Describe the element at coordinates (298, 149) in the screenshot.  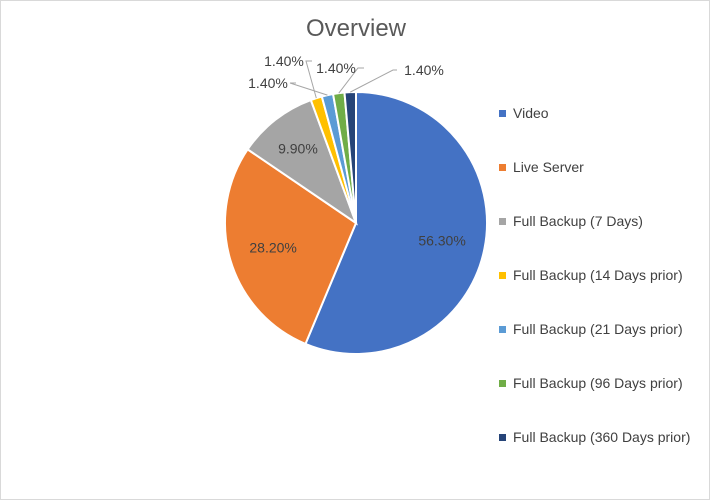
I see `data-label-full-backup-7-days: 9.90%` at that location.